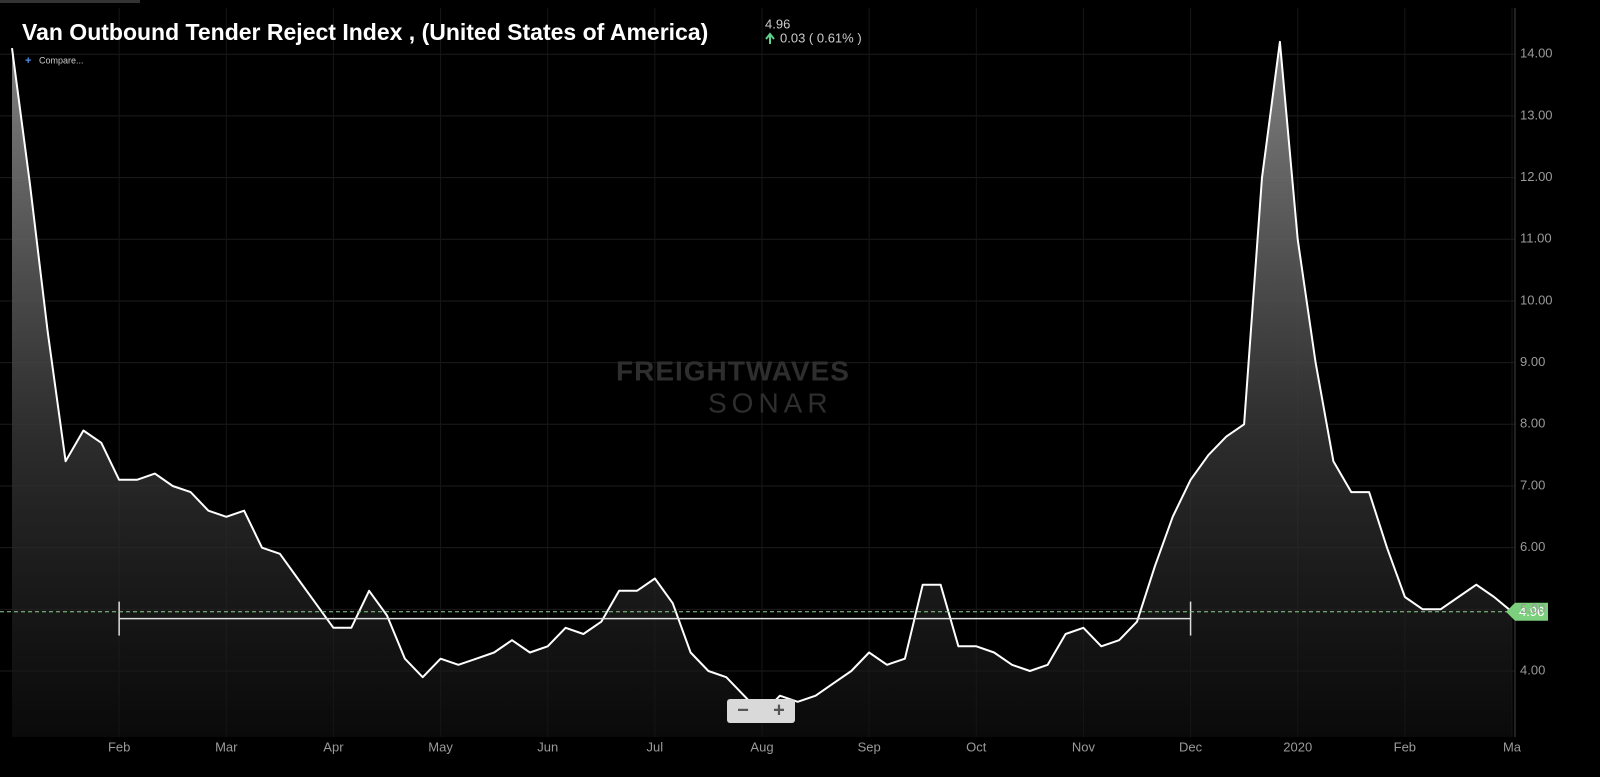 Image resolution: width=1600 pixels, height=777 pixels. What do you see at coordinates (1536, 176) in the screenshot?
I see `y-tick-label: 12.00` at bounding box center [1536, 176].